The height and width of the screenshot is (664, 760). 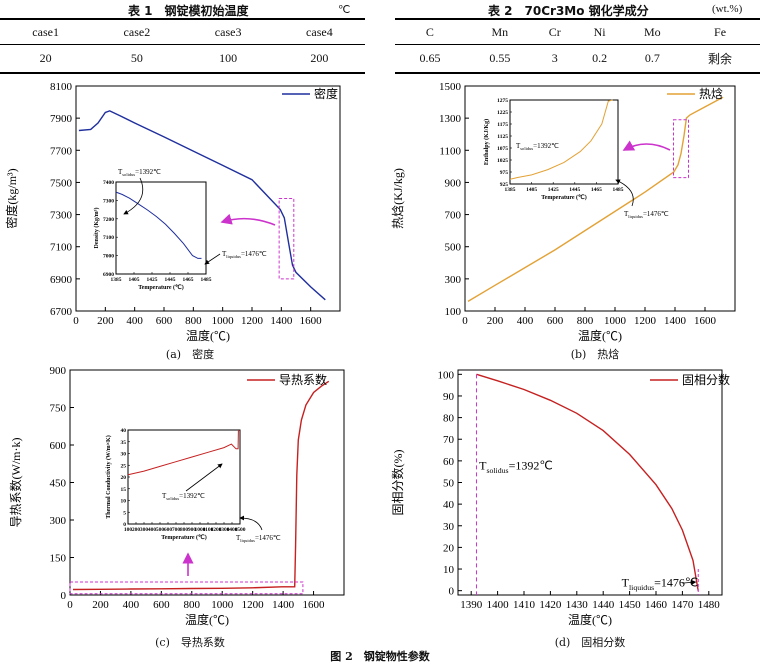 I want to click on inset-y-tick-label: 15, so click(x=124, y=490).